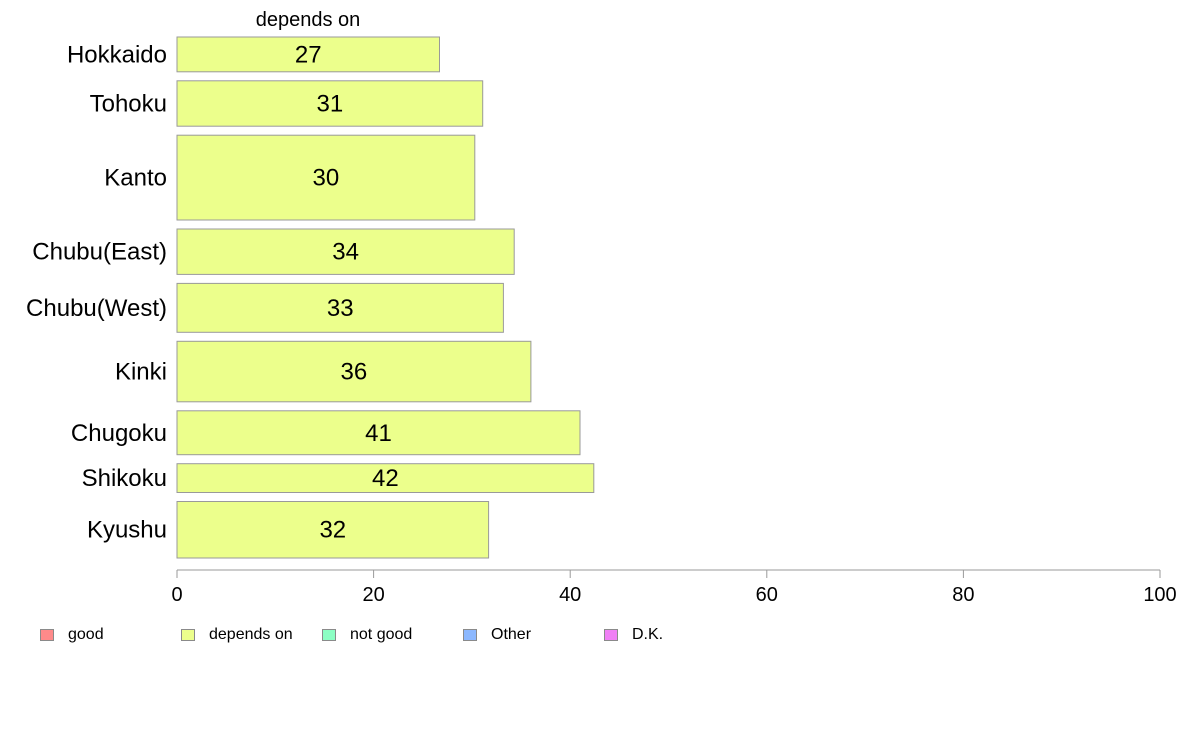  I want to click on legend-item: depends on, so click(237, 635).